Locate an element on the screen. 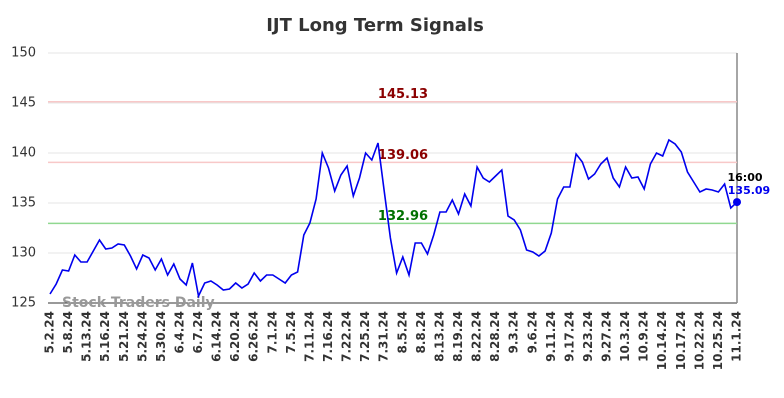 This screenshot has height=398, width=784. watermark: Stock Traders Daily is located at coordinates (138, 303).